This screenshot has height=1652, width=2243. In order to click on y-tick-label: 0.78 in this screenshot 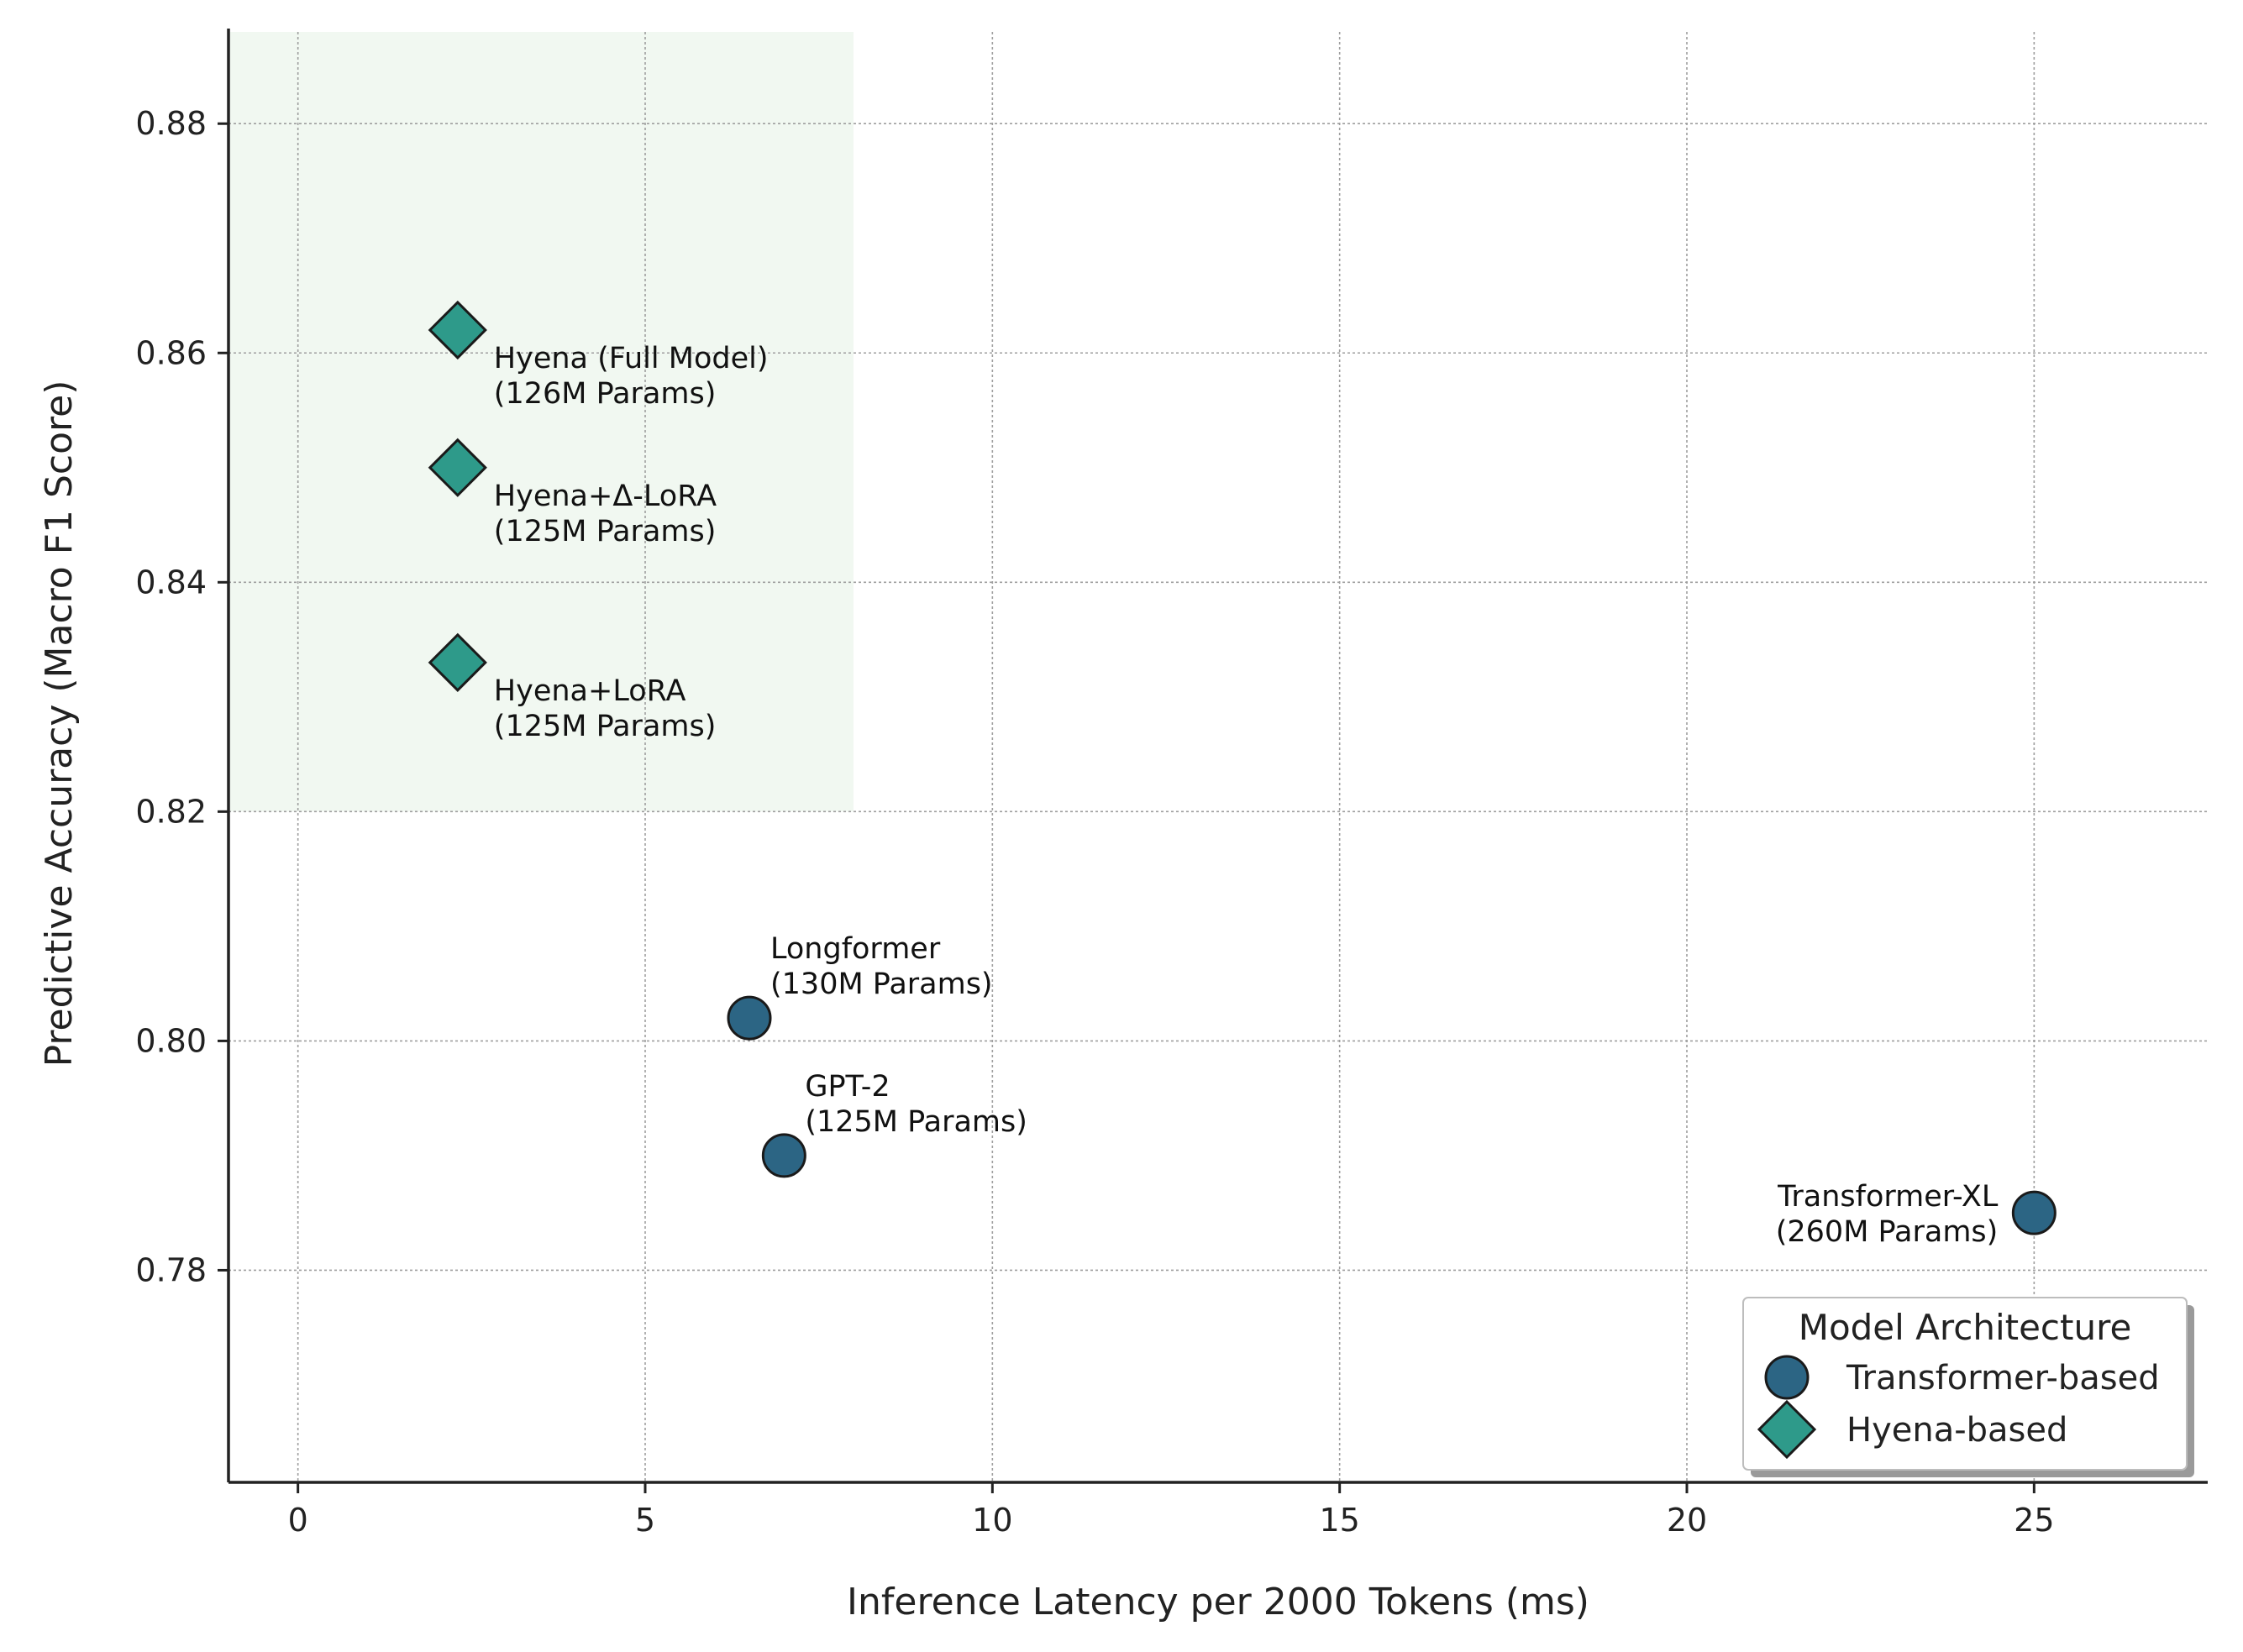, I will do `click(171, 1269)`.